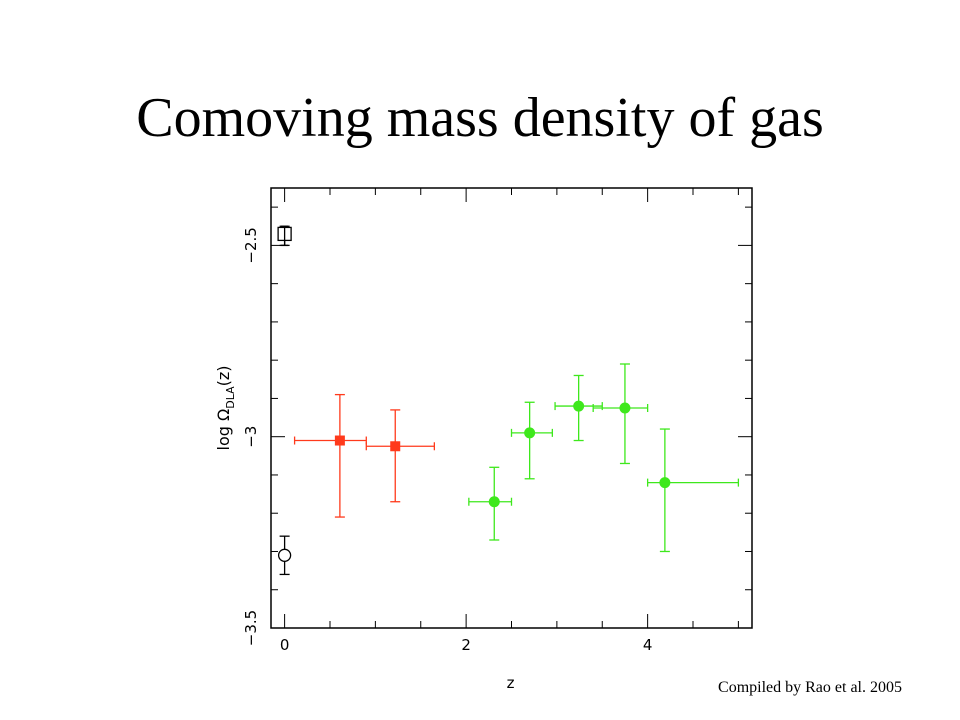 This screenshot has height=720, width=960. Describe the element at coordinates (466, 645) in the screenshot. I see `x-tick-label: 2` at that location.